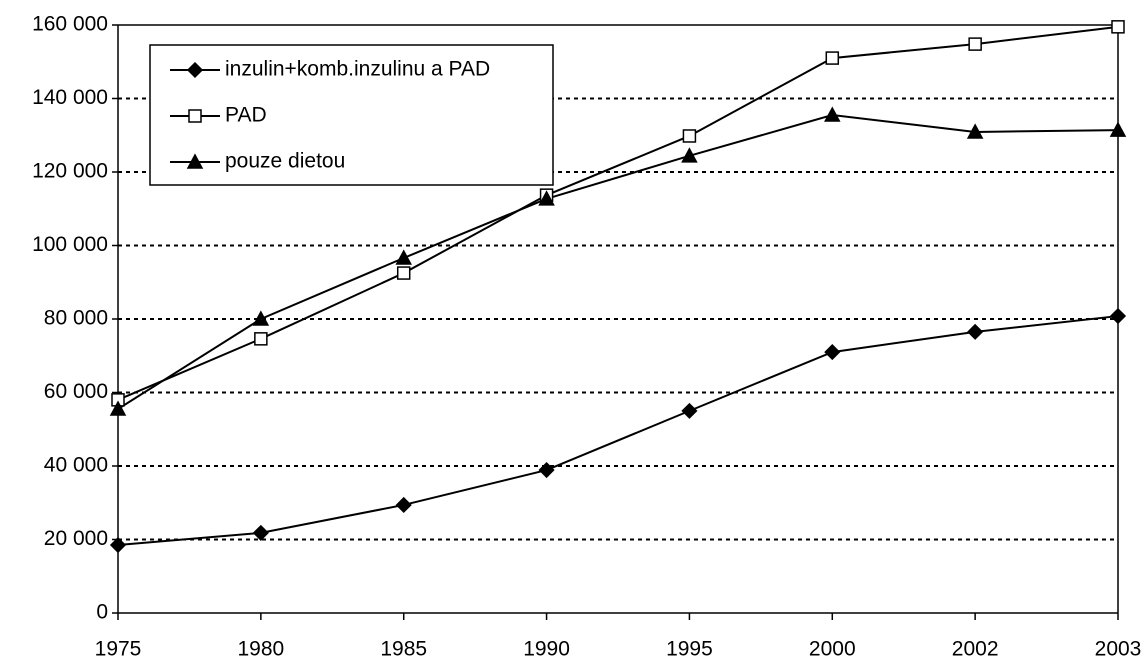 The image size is (1148, 670). What do you see at coordinates (357, 69) in the screenshot?
I see `legend-label: inzulin+komb.inzulinu a PAD` at bounding box center [357, 69].